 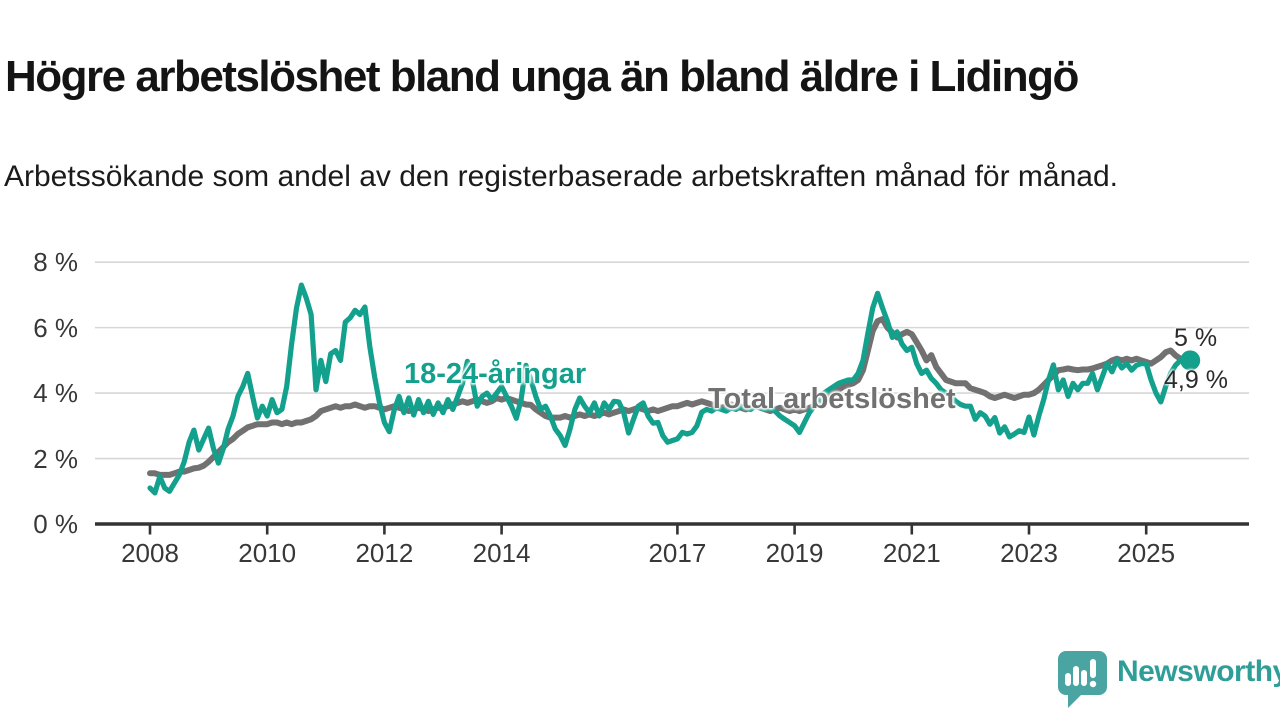 What do you see at coordinates (1196, 380) in the screenshot?
I see `end-label-total: 4,9 %` at bounding box center [1196, 380].